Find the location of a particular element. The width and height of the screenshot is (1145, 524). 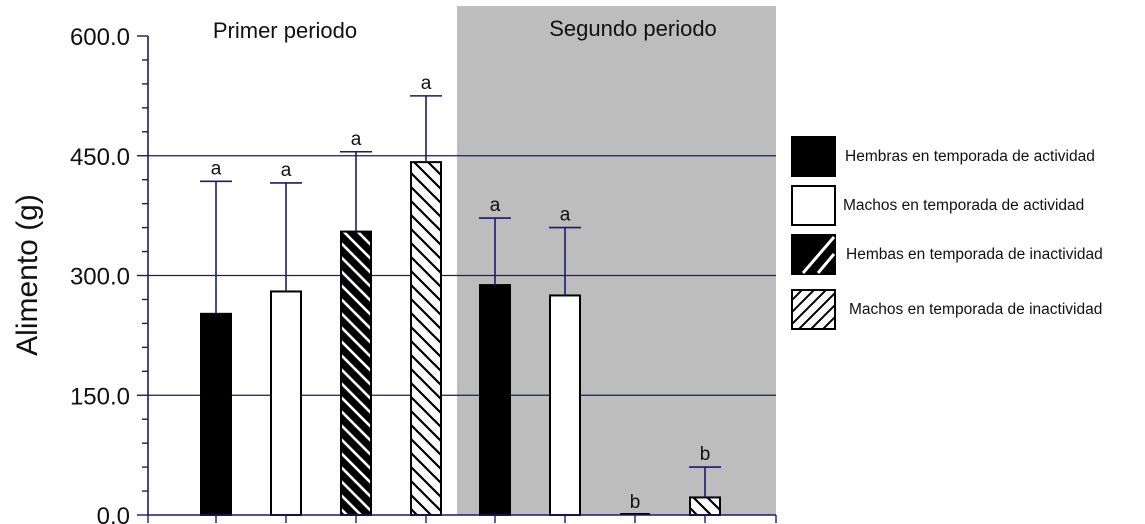

legend-label: Hembas en temporada de inactividad is located at coordinates (974, 254).